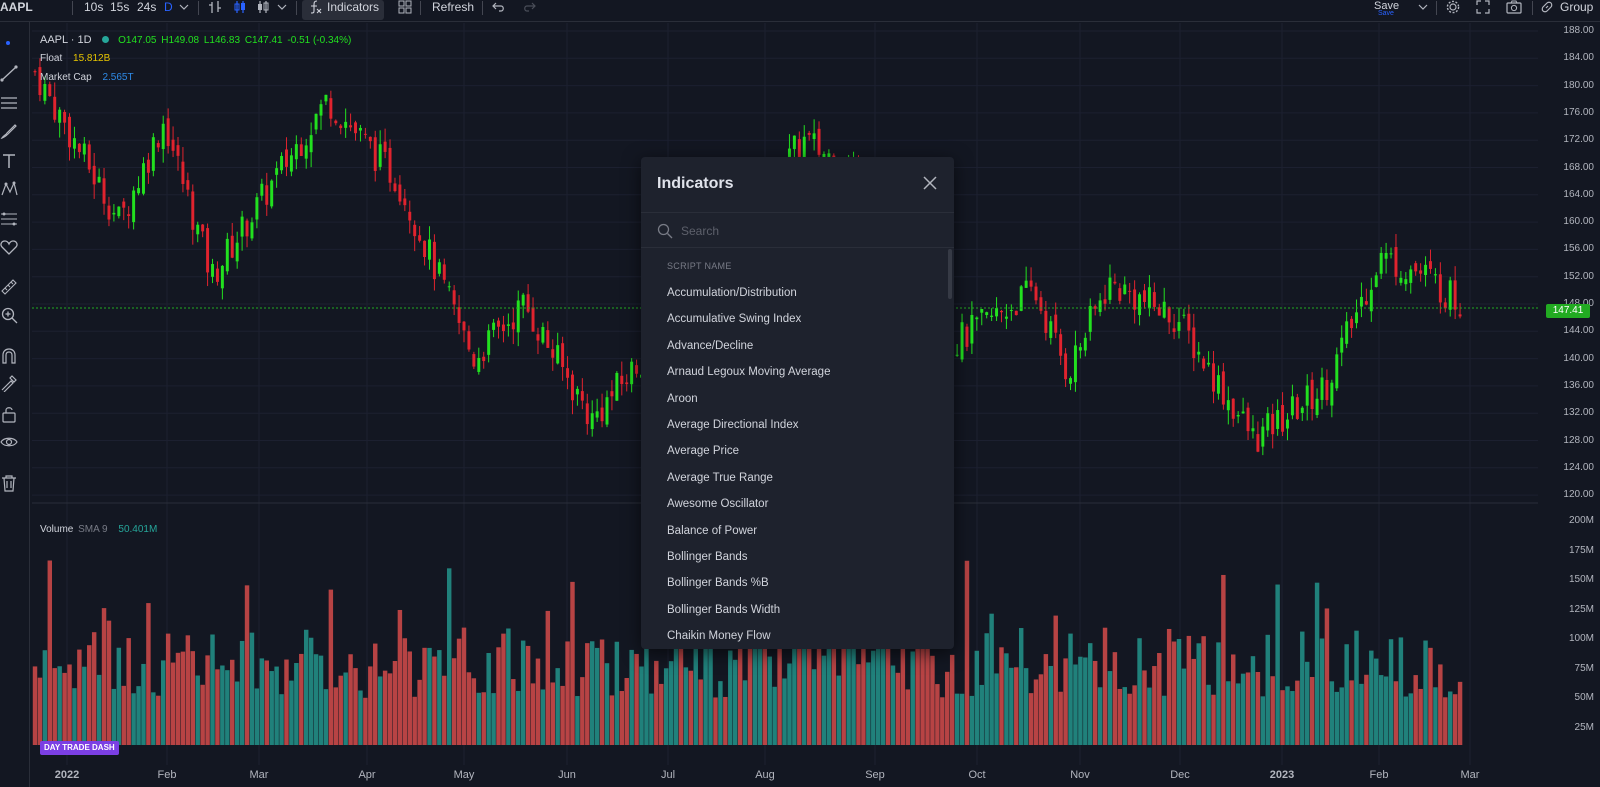 The width and height of the screenshot is (1600, 787). What do you see at coordinates (719, 636) in the screenshot?
I see `indicator-item: Chaikin Money Flow` at bounding box center [719, 636].